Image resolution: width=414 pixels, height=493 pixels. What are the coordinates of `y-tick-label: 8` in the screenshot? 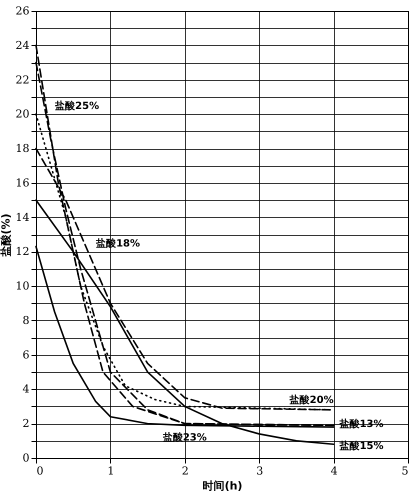 It's located at (26, 320).